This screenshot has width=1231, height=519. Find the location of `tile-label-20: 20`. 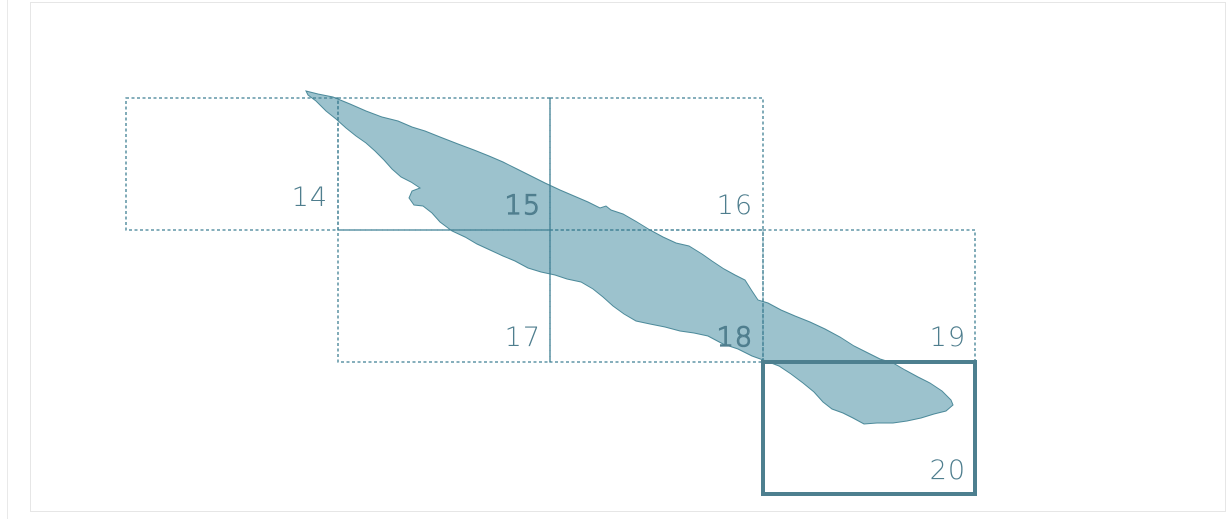

tile-label-20: 20 is located at coordinates (948, 470).